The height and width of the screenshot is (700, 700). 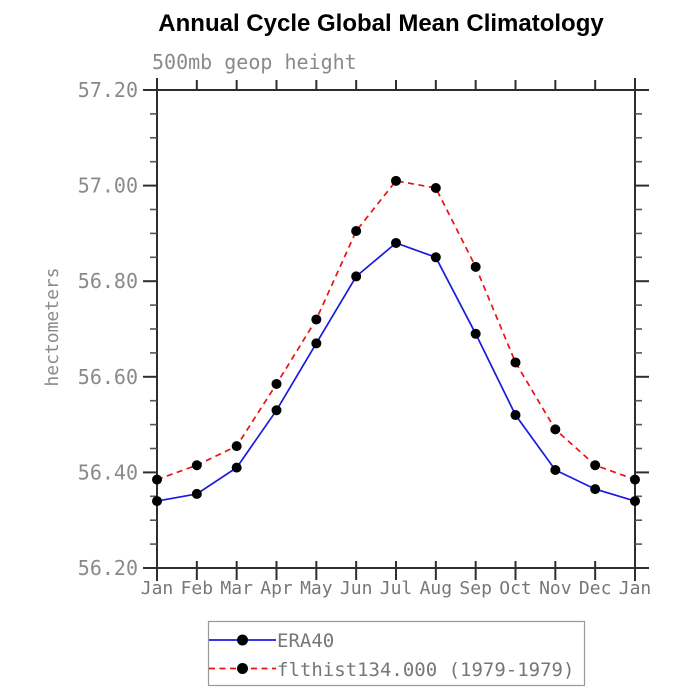 What do you see at coordinates (108, 281) in the screenshot?
I see `y-tick-label: 56.80` at bounding box center [108, 281].